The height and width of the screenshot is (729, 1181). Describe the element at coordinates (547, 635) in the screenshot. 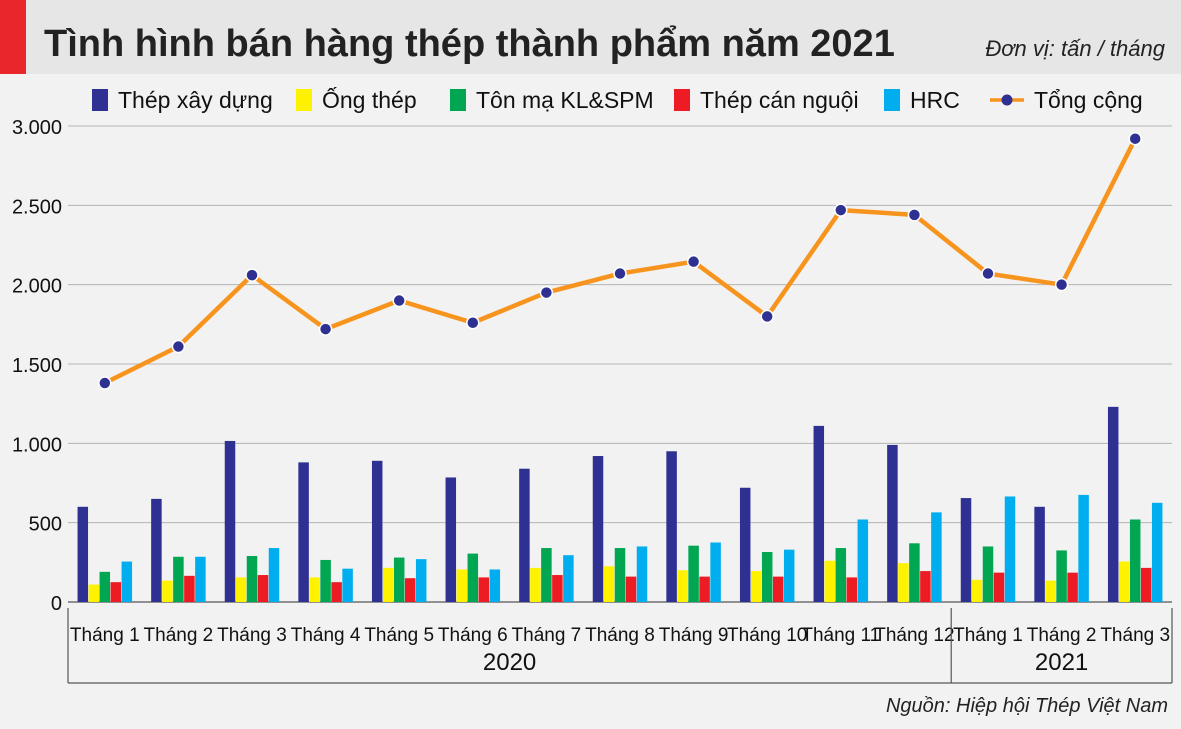

I see `x-category-label: Tháng 7` at that location.